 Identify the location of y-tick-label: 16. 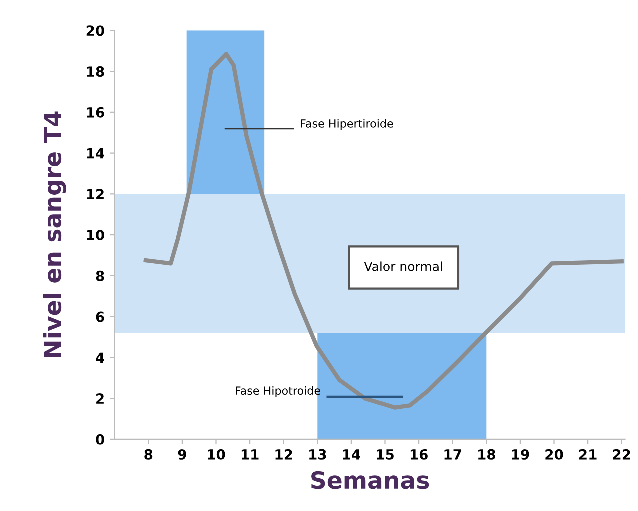
(95, 112).